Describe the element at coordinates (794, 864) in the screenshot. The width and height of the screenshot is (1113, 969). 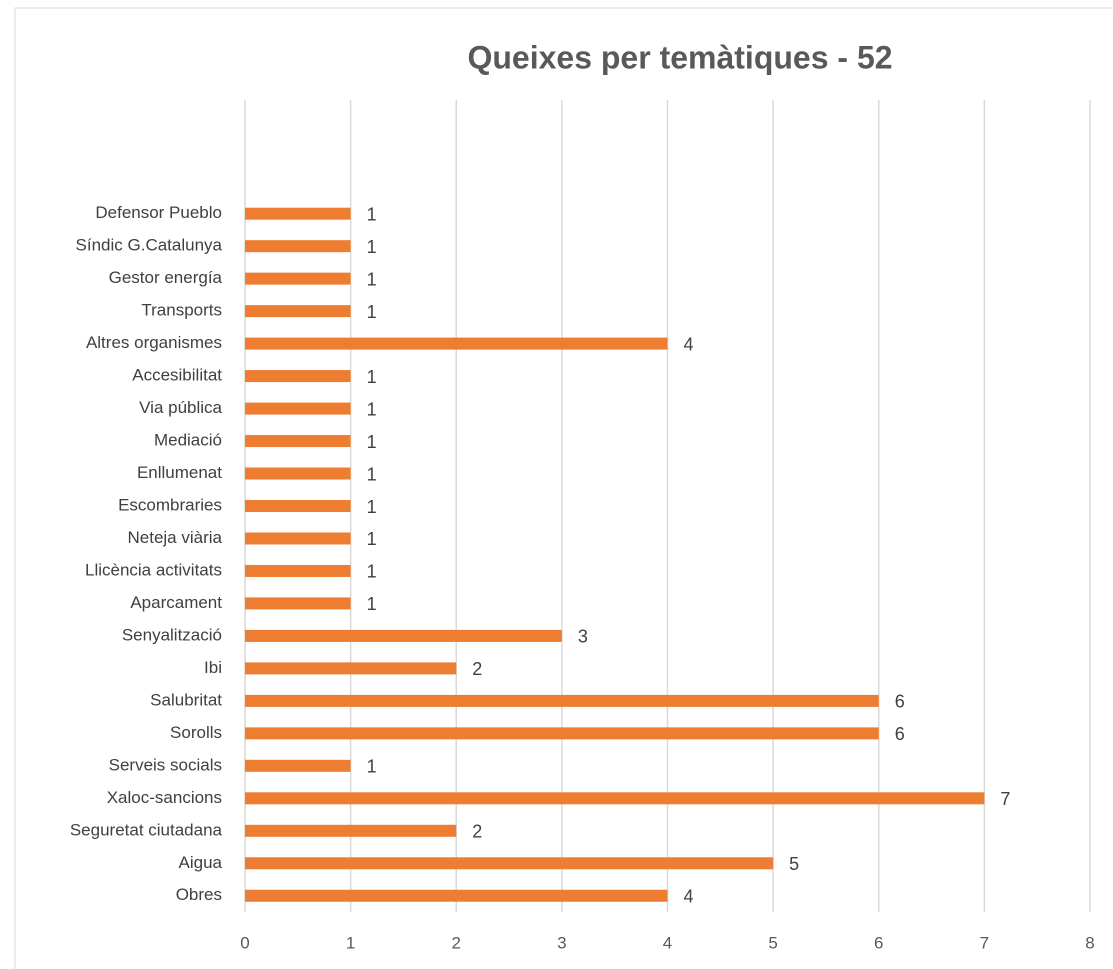
I see `data-label: 5` at that location.